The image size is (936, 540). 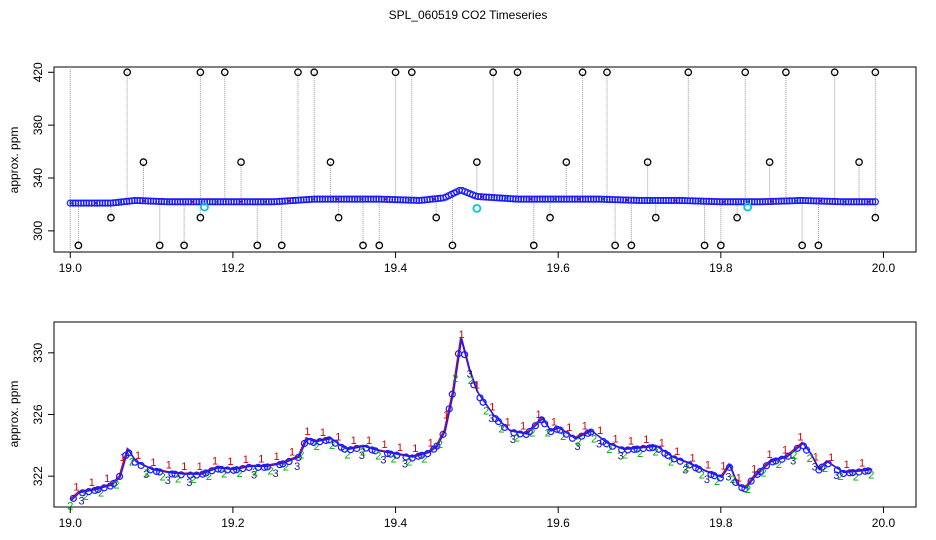 I want to click on page-title: SPL_060519 CO2 Timeseries, so click(x=468, y=15).